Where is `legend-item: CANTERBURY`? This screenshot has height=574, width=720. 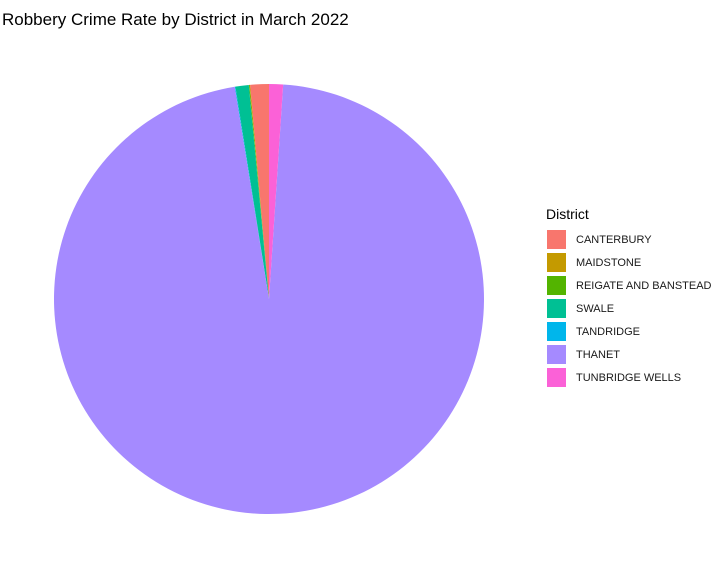
legend-item: CANTERBURY is located at coordinates (629, 239).